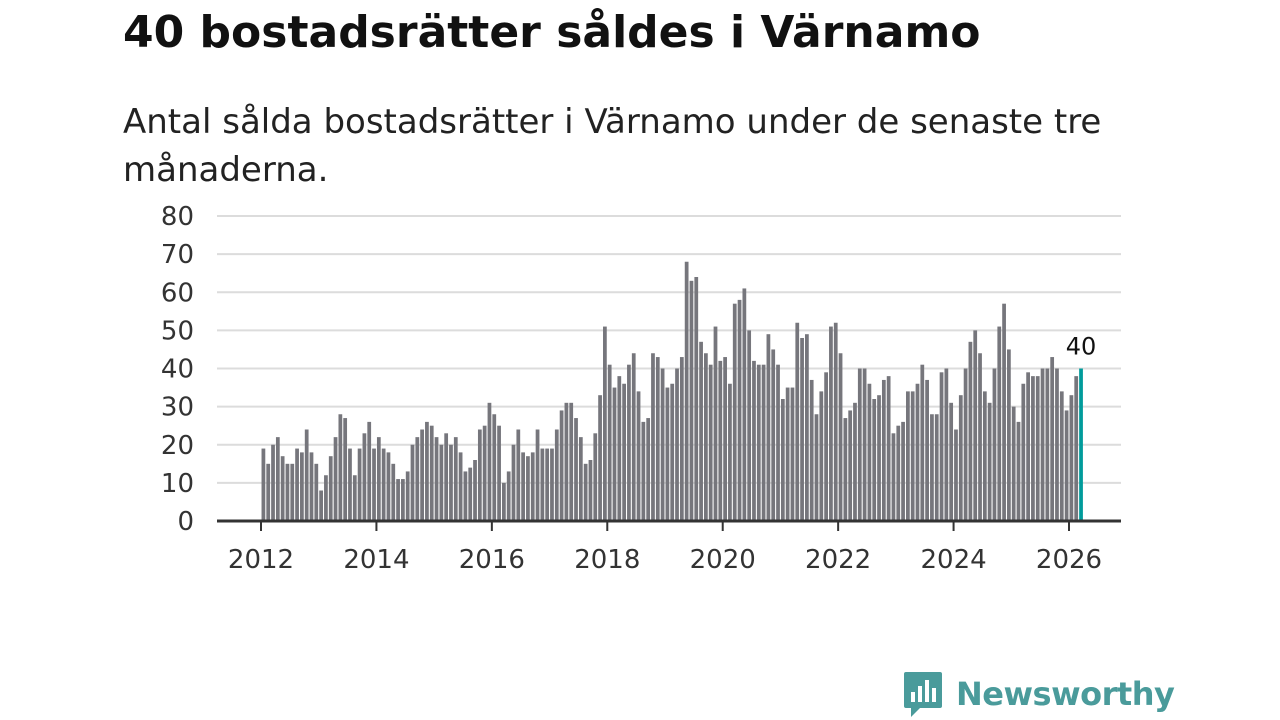 This screenshot has height=720, width=1280. What do you see at coordinates (177, 255) in the screenshot?
I see `y-tick-label: 70` at bounding box center [177, 255].